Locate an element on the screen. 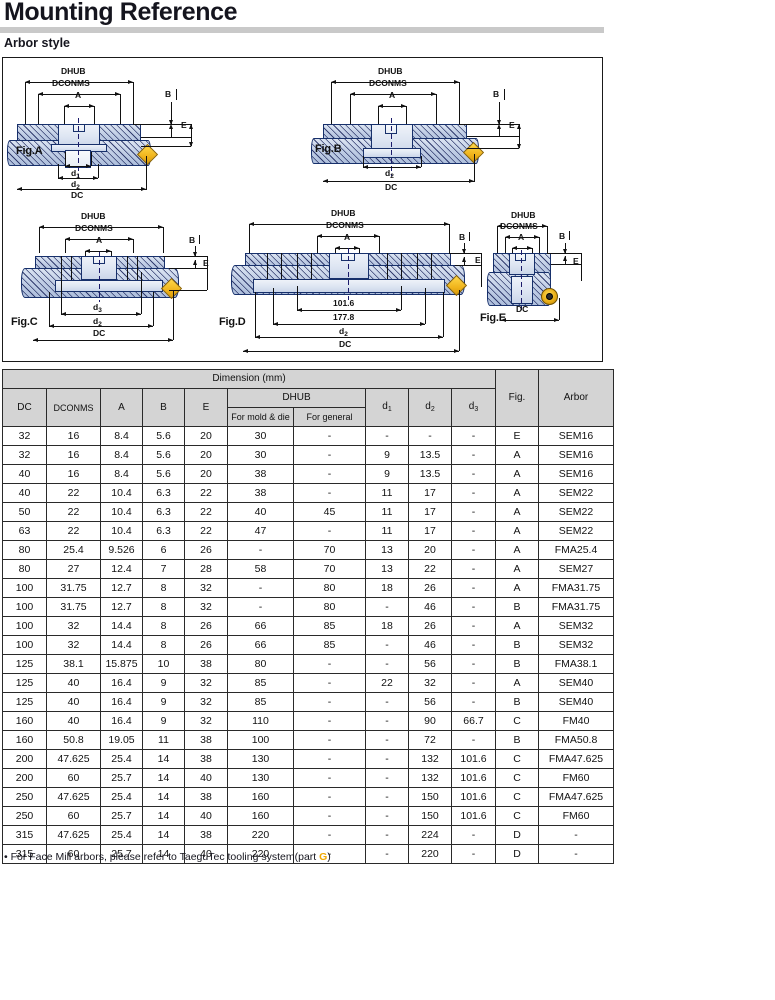 This screenshot has width=775, height=1000. fig-c-dc-label: DC is located at coordinates (99, 333).